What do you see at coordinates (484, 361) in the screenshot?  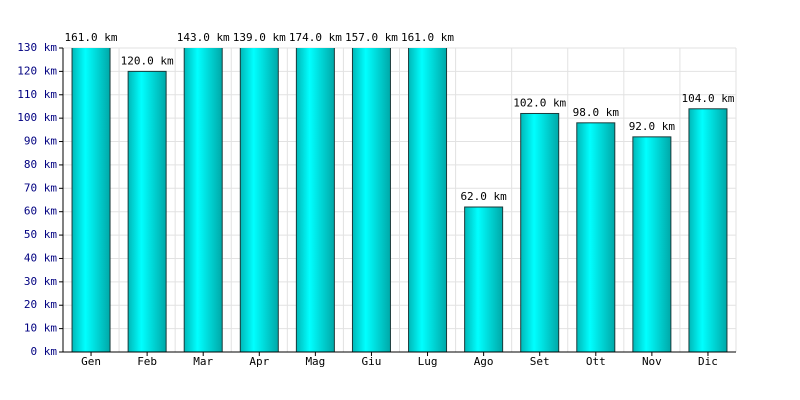 I see `x-tick-label: Ago` at bounding box center [484, 361].